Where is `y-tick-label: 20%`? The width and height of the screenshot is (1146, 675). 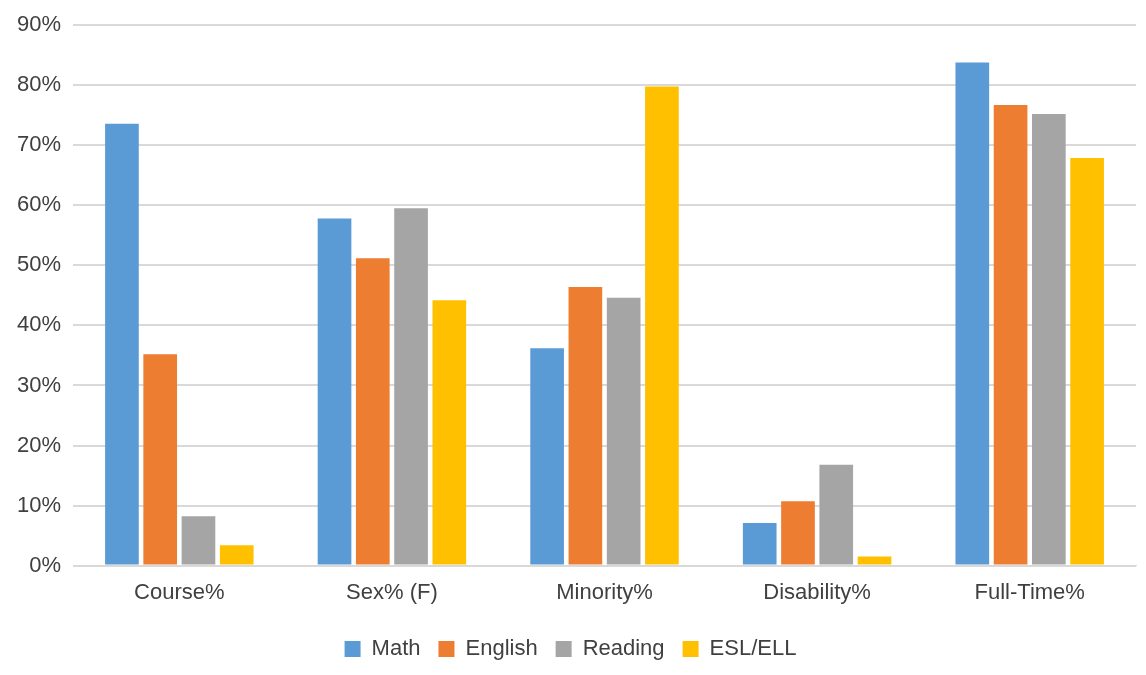 y-tick-label: 20% is located at coordinates (39, 444).